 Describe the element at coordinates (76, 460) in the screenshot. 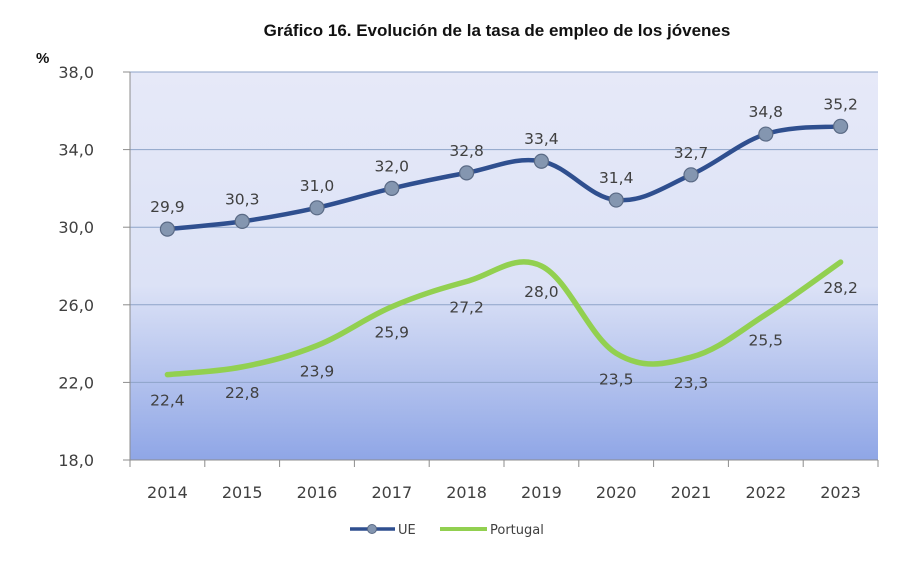

I see `y-tick-label: 18,0` at that location.